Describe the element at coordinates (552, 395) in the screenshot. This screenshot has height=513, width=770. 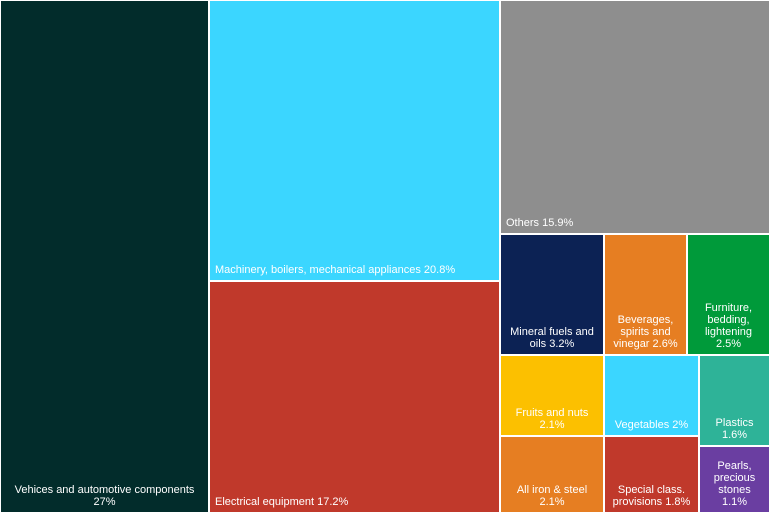
I see `tile-fruits: Fruits and nuts 2.1%` at that location.